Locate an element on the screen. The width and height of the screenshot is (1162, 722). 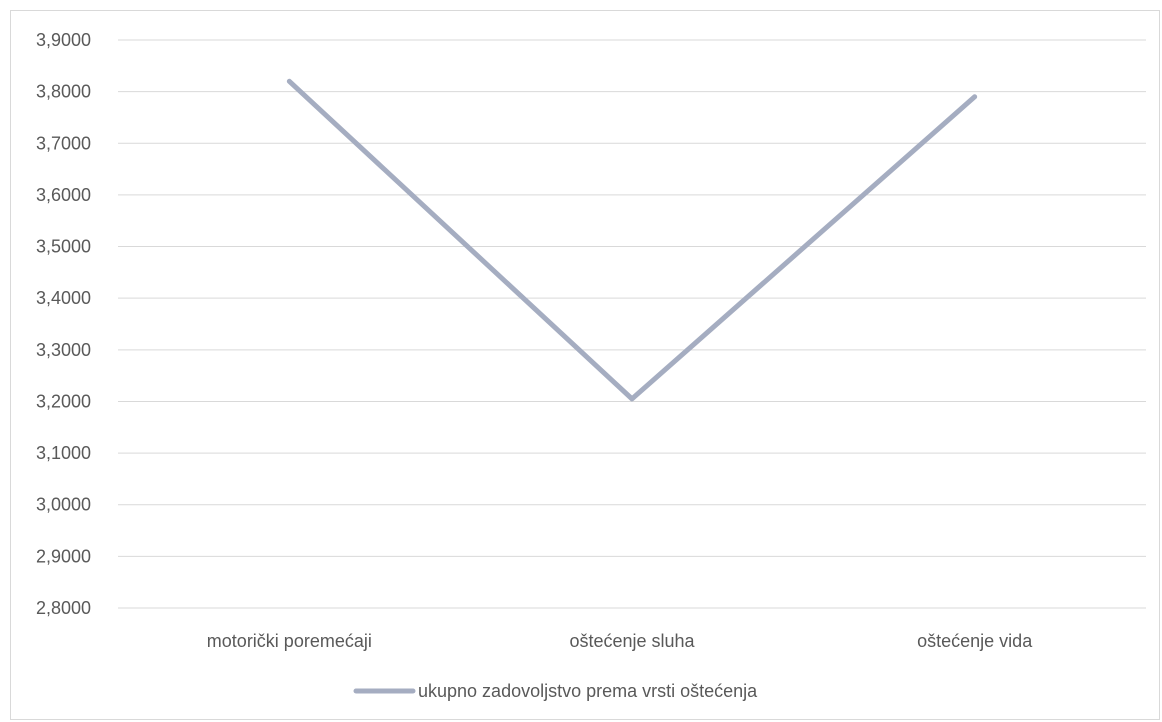
y-tick-label: 3,4000 is located at coordinates (63, 298).